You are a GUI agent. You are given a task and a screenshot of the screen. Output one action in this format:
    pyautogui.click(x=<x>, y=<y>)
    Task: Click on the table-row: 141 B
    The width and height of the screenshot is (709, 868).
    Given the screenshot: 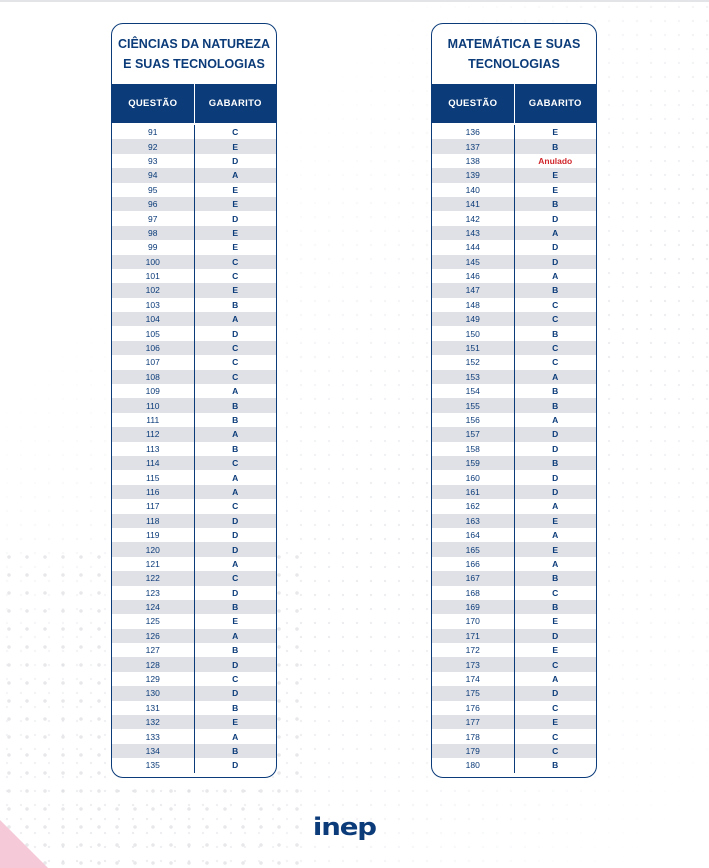 What is the action you would take?
    pyautogui.click(x=514, y=204)
    